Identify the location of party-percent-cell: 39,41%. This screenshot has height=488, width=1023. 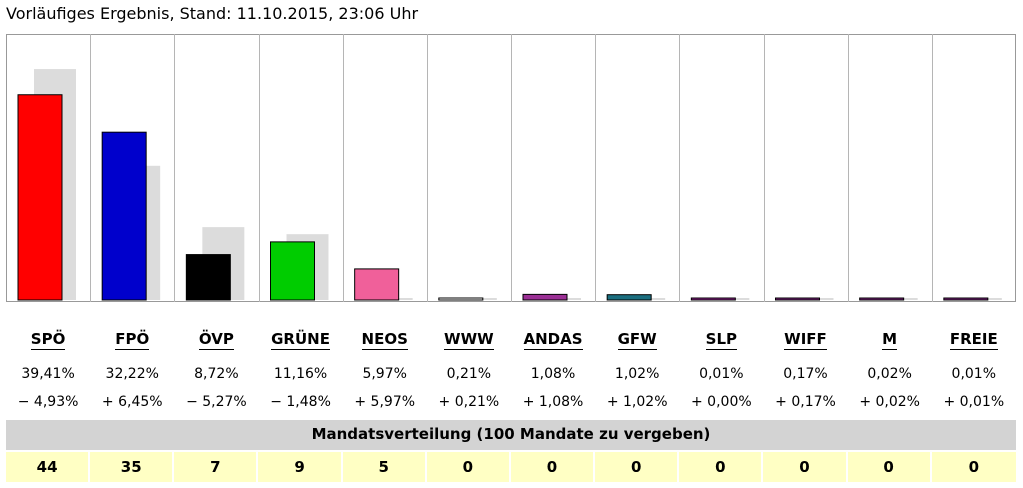
(48, 377).